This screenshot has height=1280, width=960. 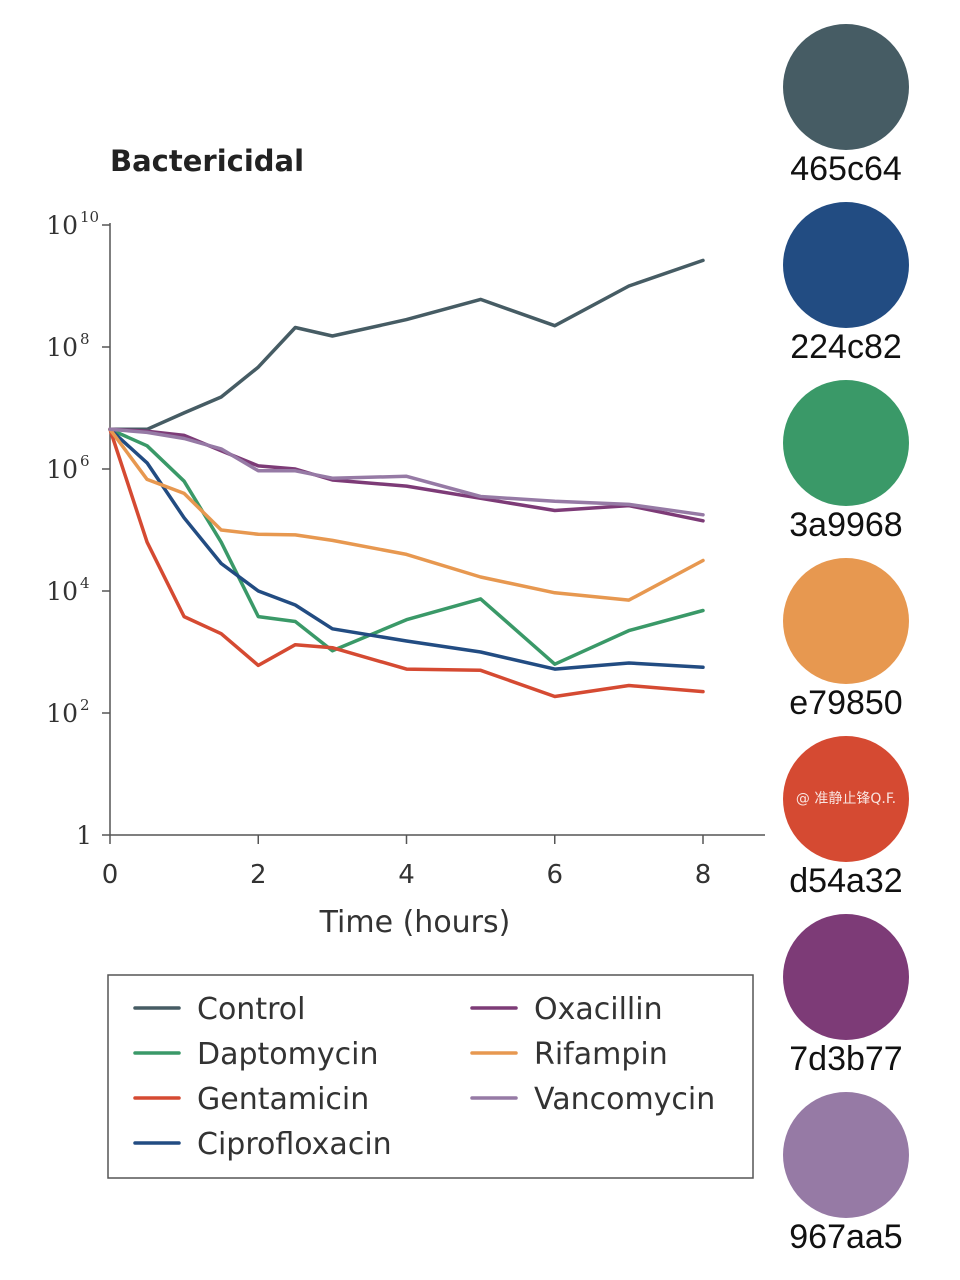 What do you see at coordinates (601, 1054) in the screenshot?
I see `legend-label: Rifampin` at bounding box center [601, 1054].